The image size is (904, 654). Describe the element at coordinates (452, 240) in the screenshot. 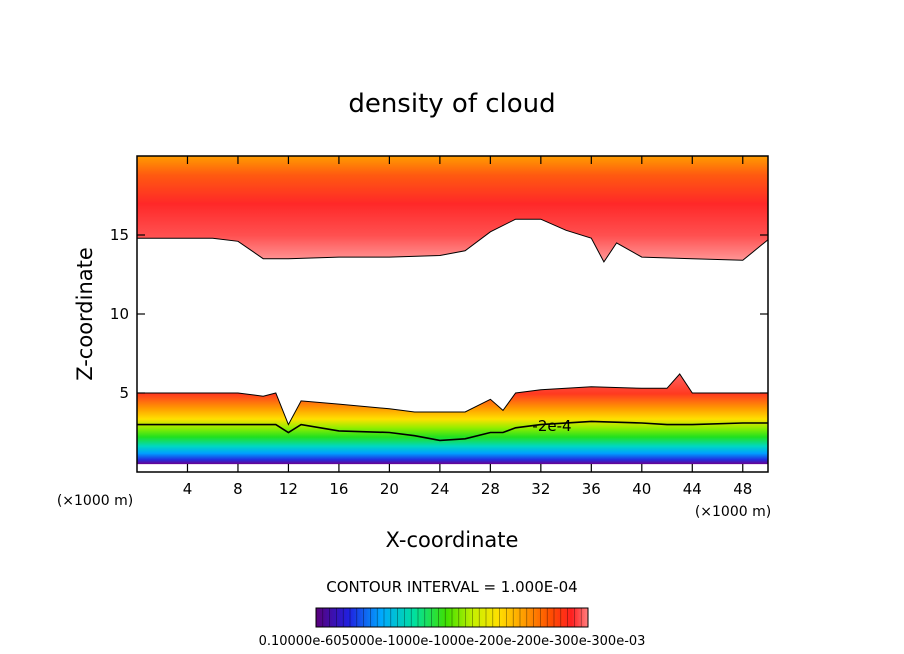

I see `upper-layer-contour` at that location.